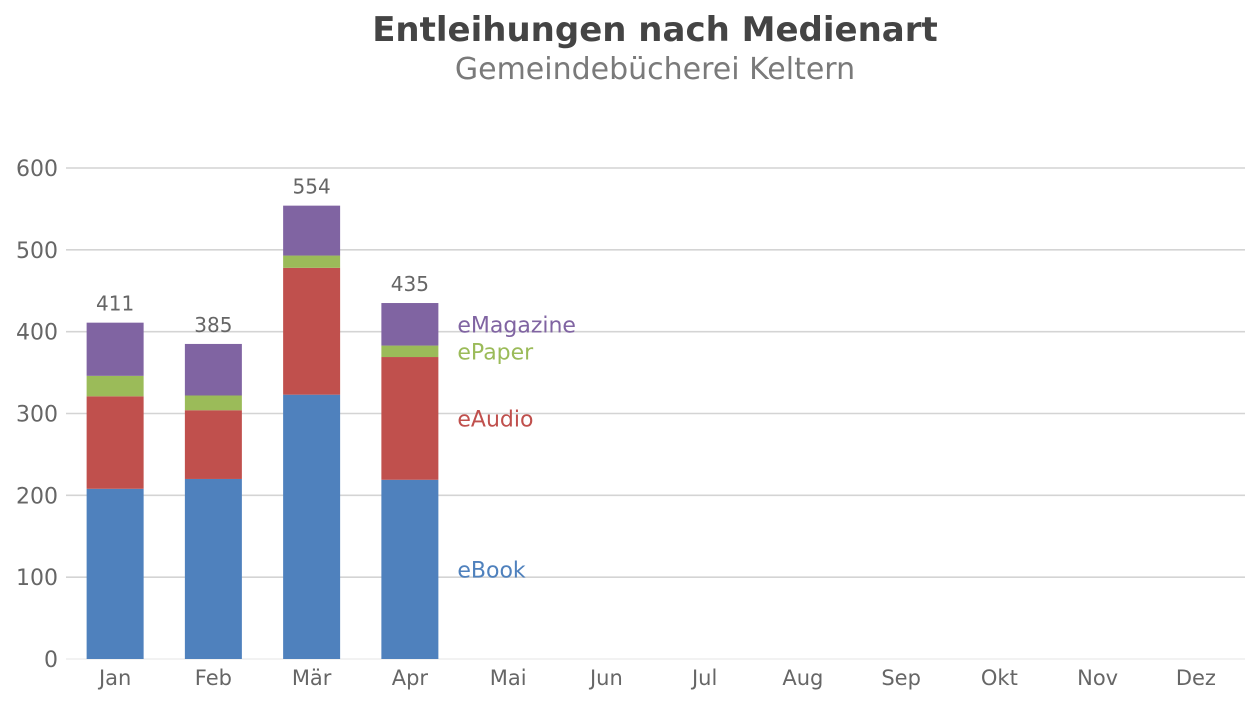  Describe the element at coordinates (213, 325) in the screenshot. I see `total-label: 385` at that location.